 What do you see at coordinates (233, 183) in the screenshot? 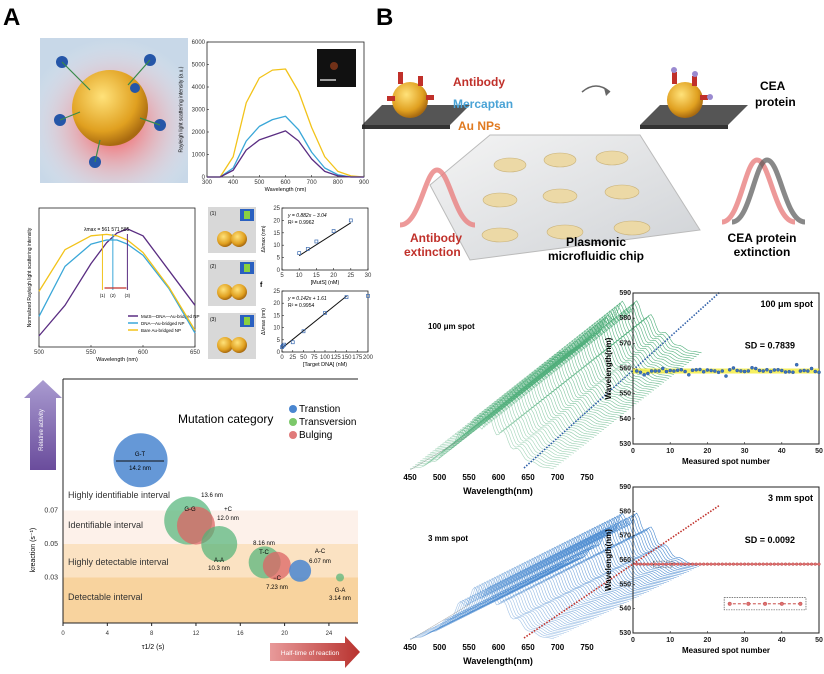
I see `x-tick-label: 400` at bounding box center [233, 183].